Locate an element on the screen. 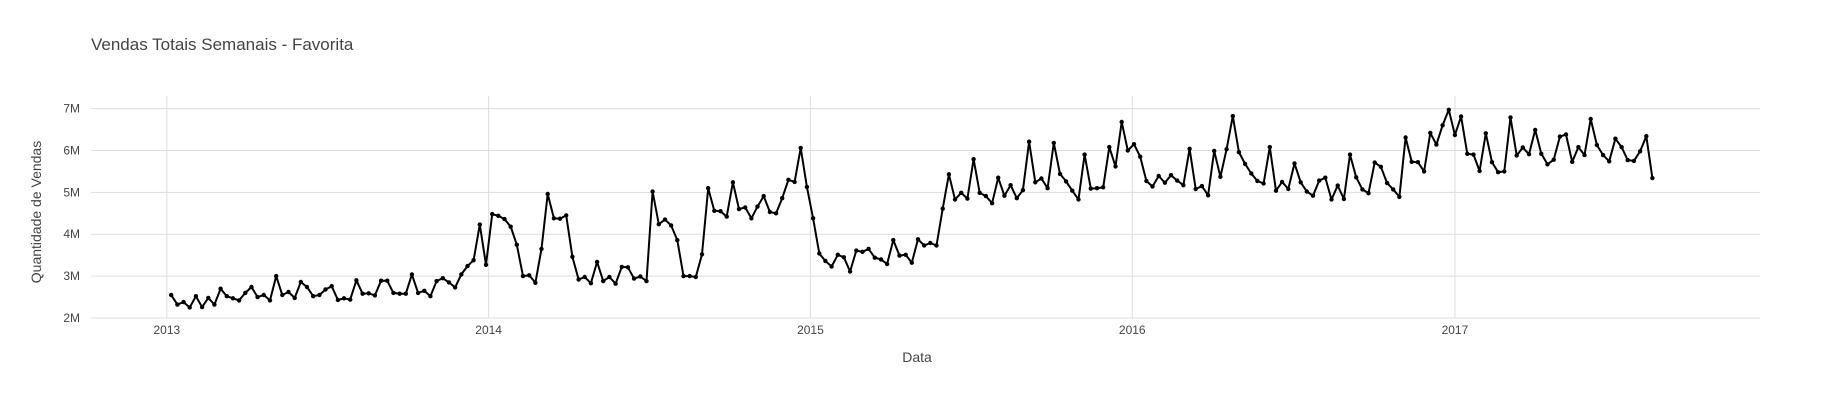 The height and width of the screenshot is (400, 1824). x-tick-label: 2013 is located at coordinates (166, 330).